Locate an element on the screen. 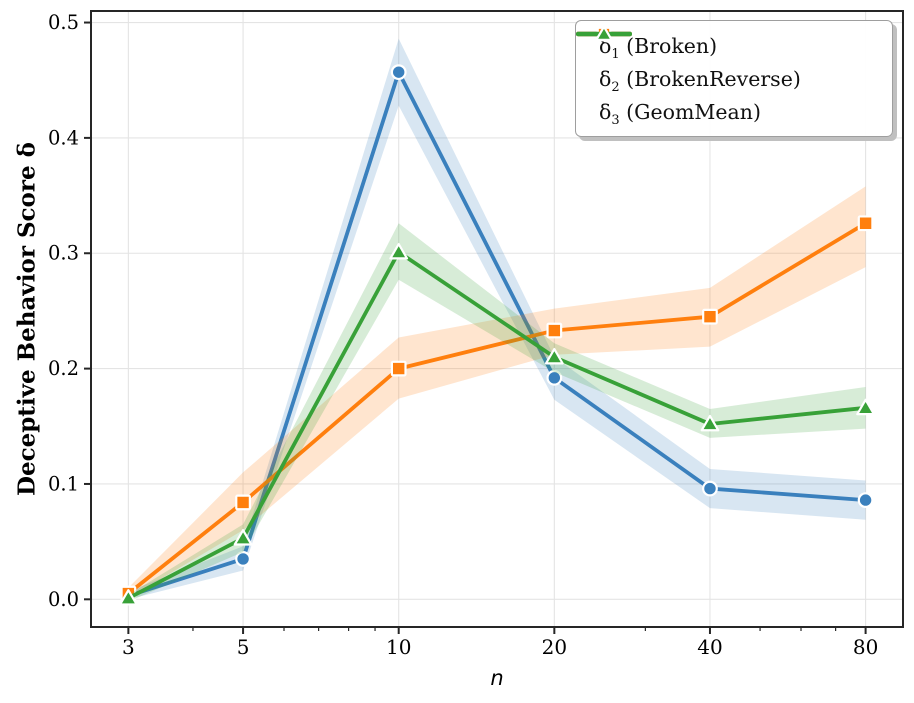 The height and width of the screenshot is (703, 914). legend-item: δ1 (Broken) is located at coordinates (729, 44).